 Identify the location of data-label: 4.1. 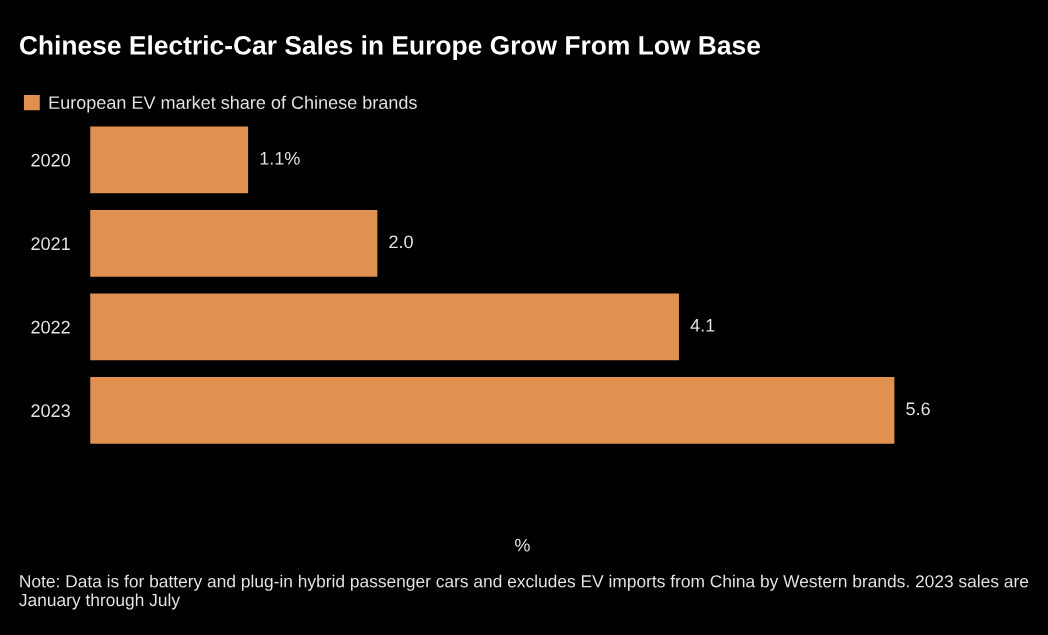
(702, 325).